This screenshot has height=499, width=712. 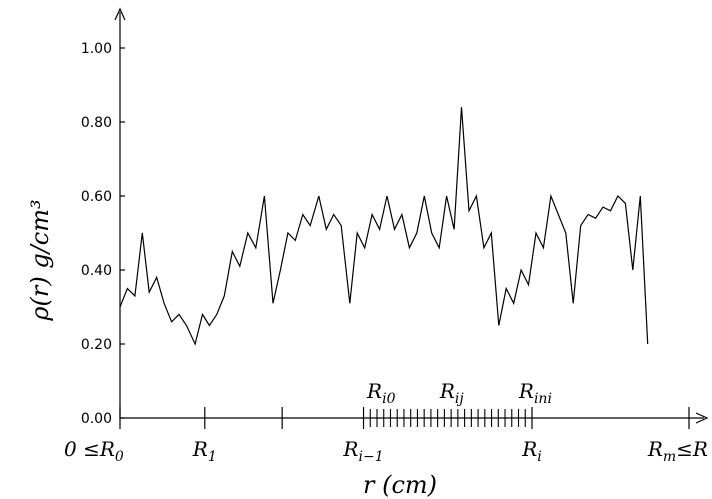 What do you see at coordinates (400, 485) in the screenshot?
I see `x-axis-title: r (cm)` at bounding box center [400, 485].